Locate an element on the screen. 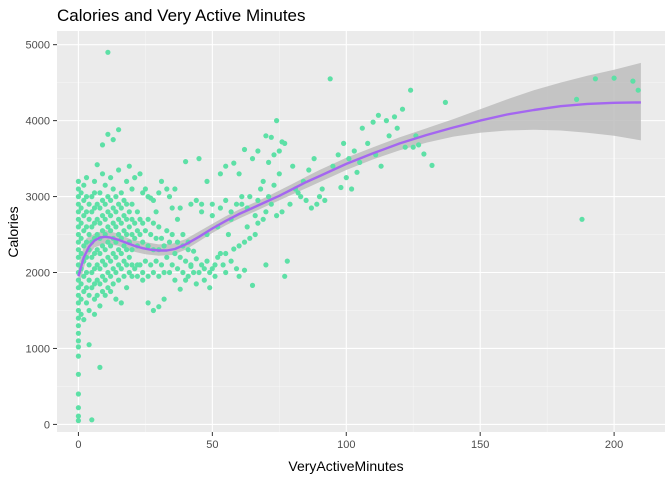  x-tick-label: 200 is located at coordinates (614, 445).